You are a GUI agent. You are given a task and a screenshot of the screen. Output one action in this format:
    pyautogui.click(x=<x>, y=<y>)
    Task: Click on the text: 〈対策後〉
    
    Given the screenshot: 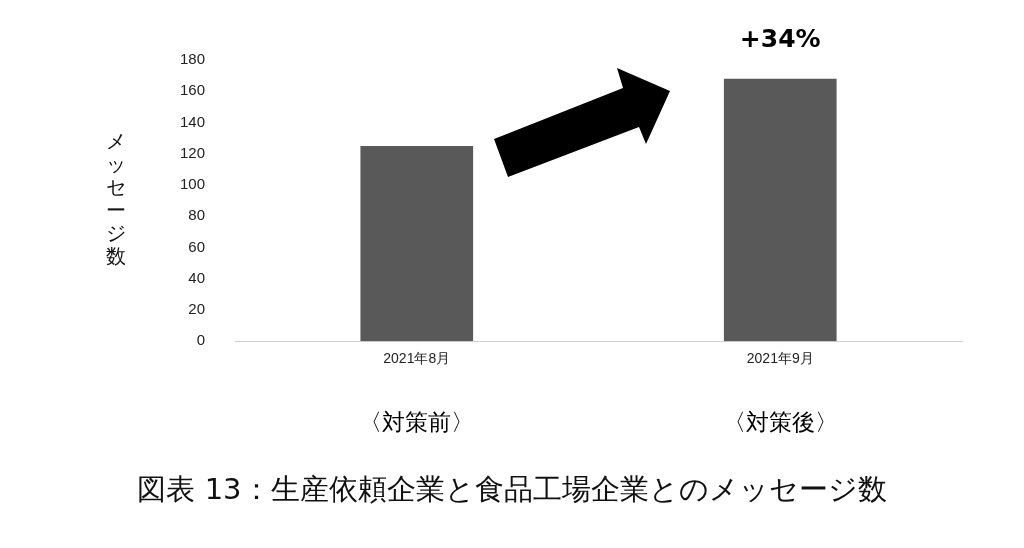 What is the action you would take?
    pyautogui.click(x=780, y=421)
    